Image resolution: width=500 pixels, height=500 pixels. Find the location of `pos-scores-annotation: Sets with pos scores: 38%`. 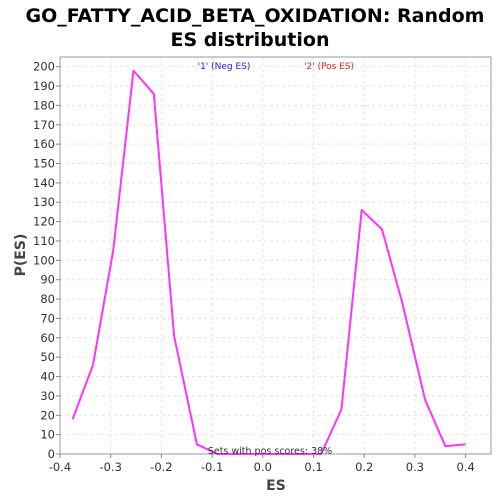

pos-scores-annotation: Sets with pos scores: 38% is located at coordinates (270, 451).